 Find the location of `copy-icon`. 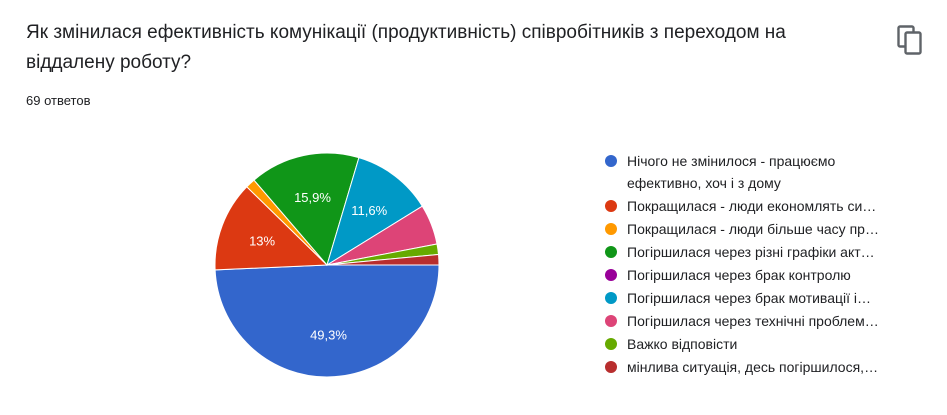

copy-icon is located at coordinates (909, 40).